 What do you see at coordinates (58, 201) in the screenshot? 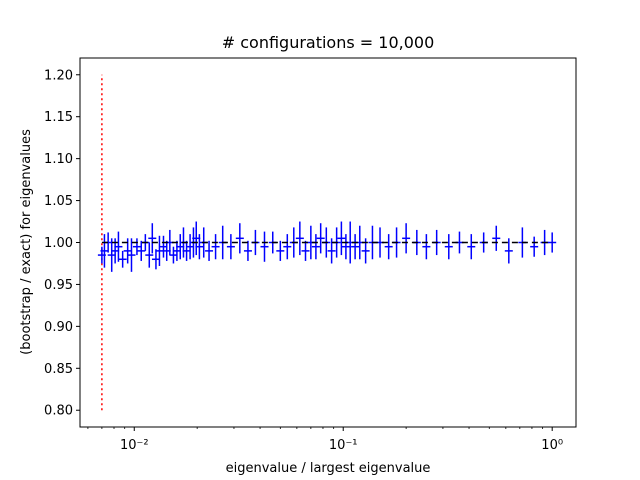
I see `y-tick-label: 1.05` at bounding box center [58, 201].